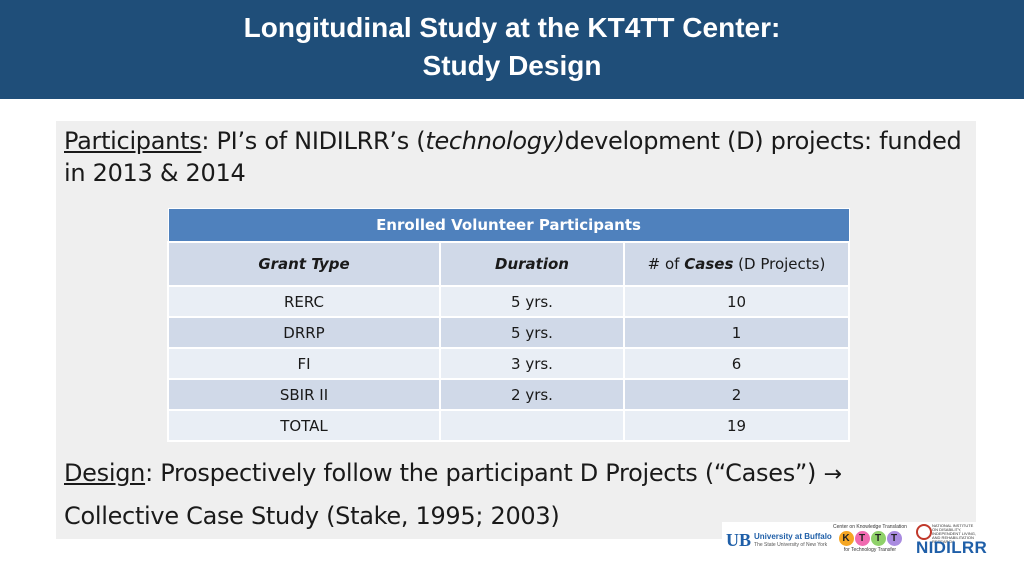  I want to click on participants-italic: technology), so click(495, 141).